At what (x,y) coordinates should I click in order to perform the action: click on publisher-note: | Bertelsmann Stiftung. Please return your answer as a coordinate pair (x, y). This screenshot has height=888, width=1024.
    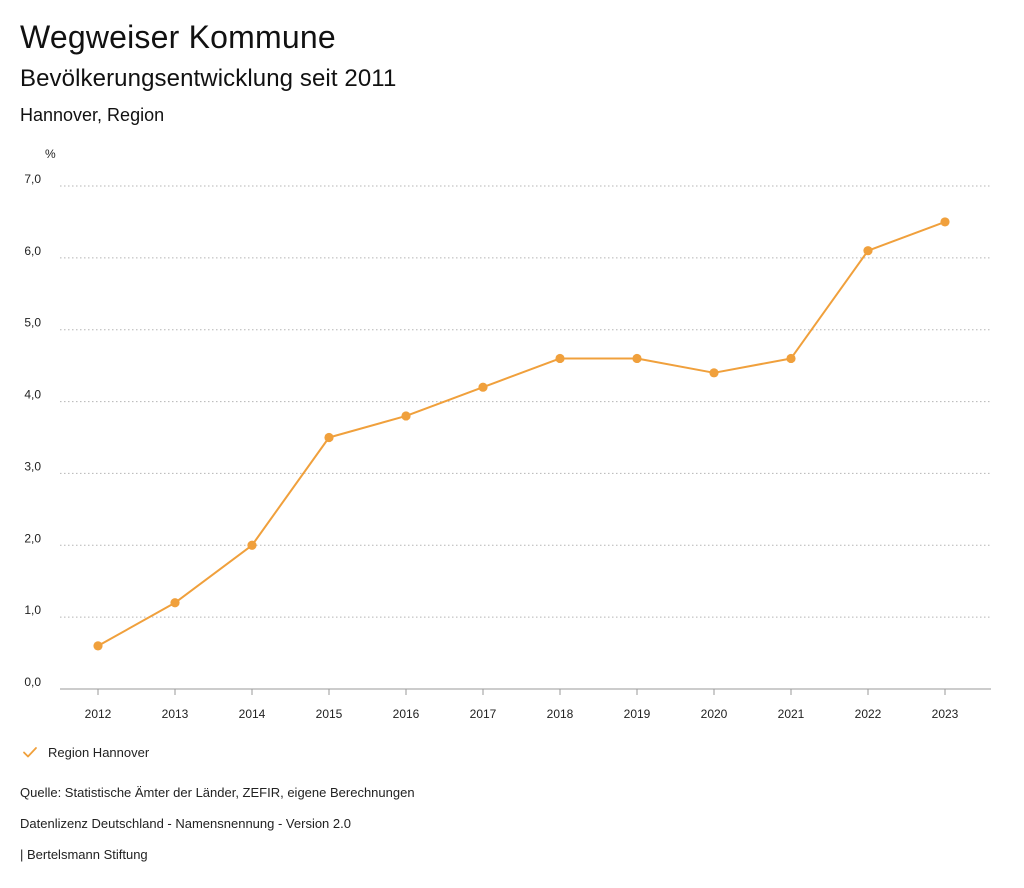
    Looking at the image, I should click on (84, 854).